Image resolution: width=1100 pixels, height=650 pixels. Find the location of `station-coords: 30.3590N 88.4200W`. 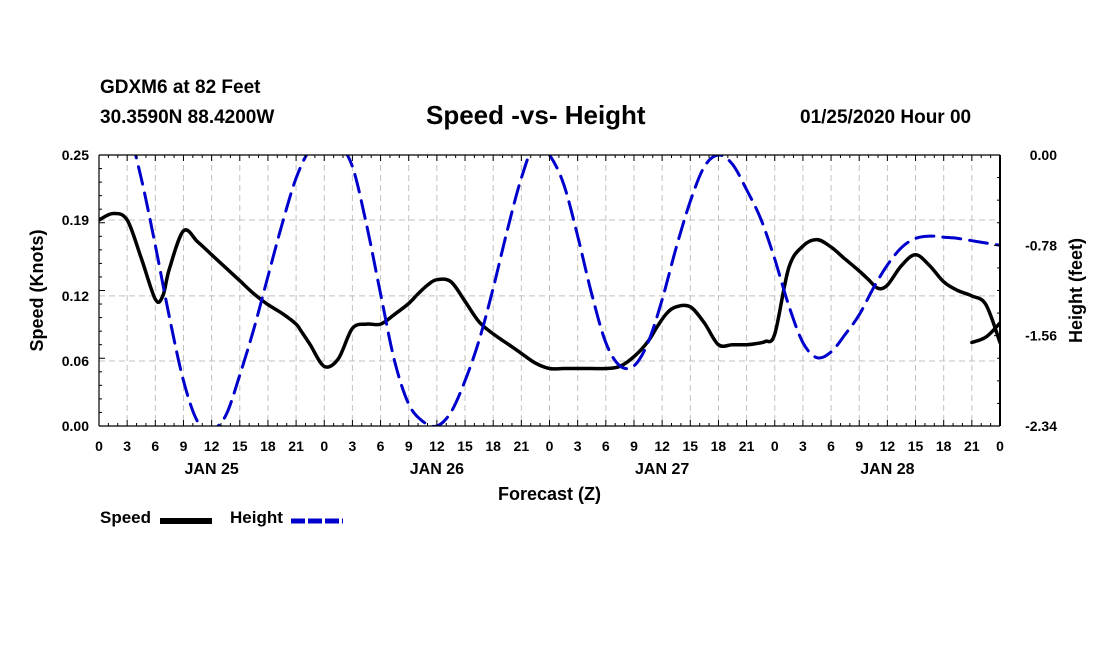

station-coords: 30.3590N 88.4200W is located at coordinates (187, 117).